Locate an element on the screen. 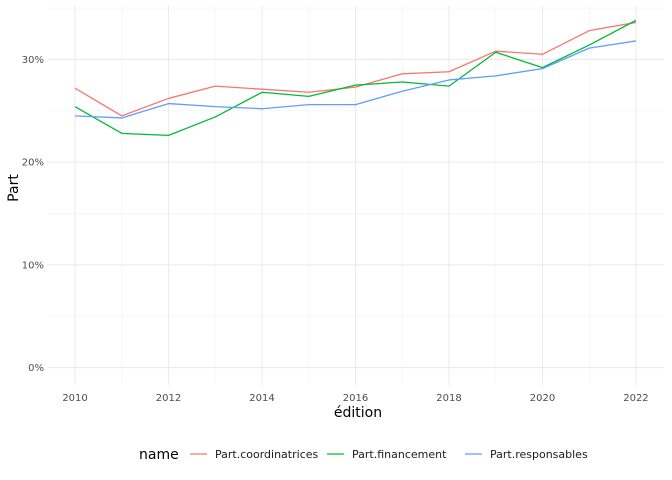 The width and height of the screenshot is (672, 480). legend-title: name is located at coordinates (159, 455).